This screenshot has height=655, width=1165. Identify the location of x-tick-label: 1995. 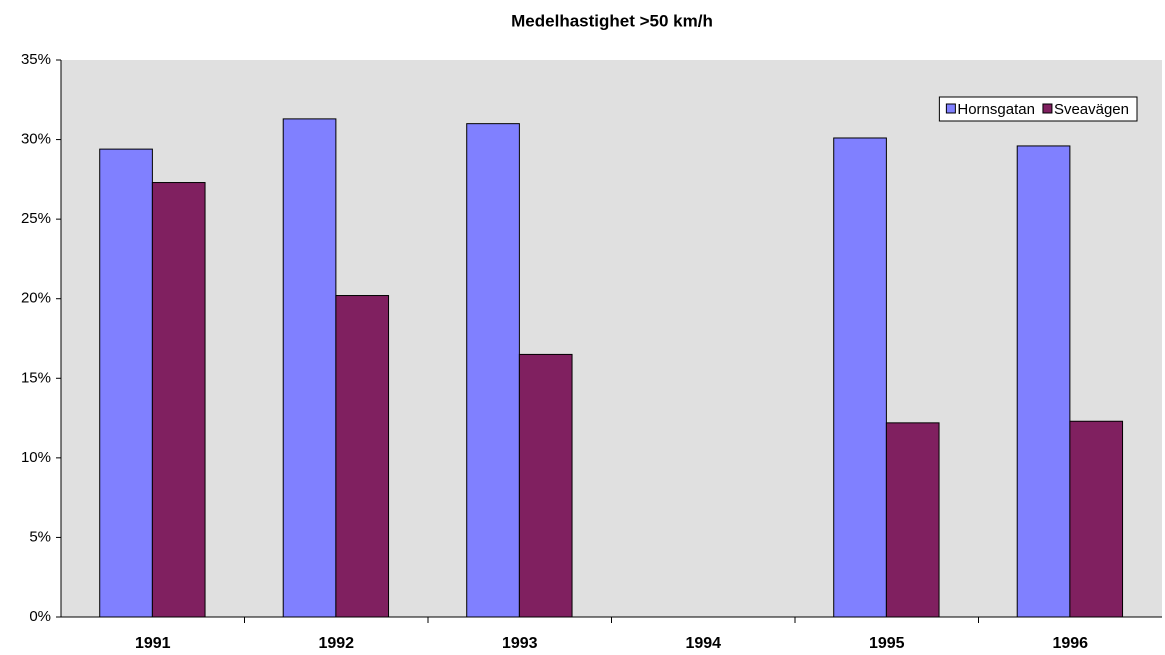
(887, 643).